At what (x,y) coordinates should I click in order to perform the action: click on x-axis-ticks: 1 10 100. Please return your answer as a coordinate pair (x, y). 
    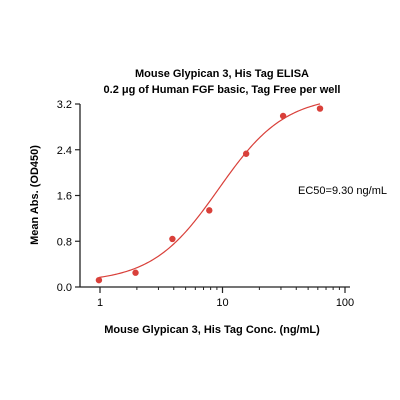
    Looking at the image, I should click on (225, 298).